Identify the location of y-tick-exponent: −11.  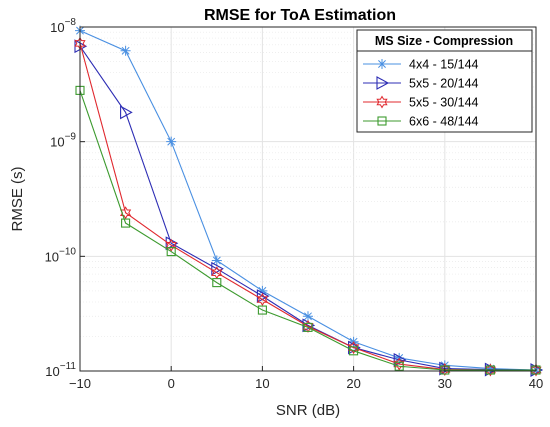
(68, 366).